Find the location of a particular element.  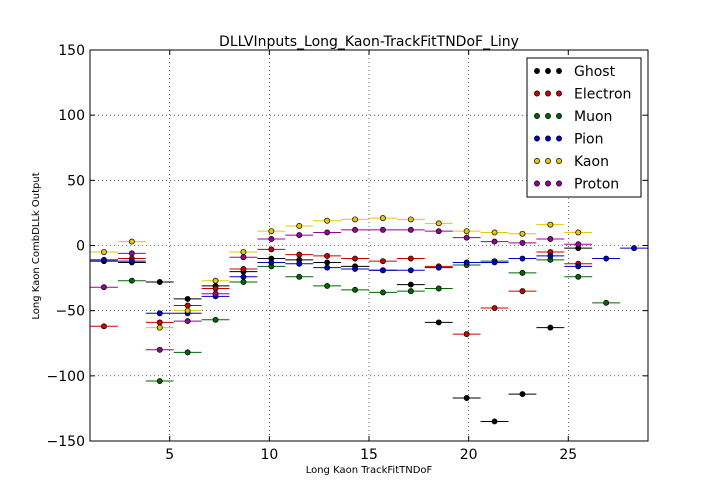

y-tick-label: −150 is located at coordinates (66, 442).